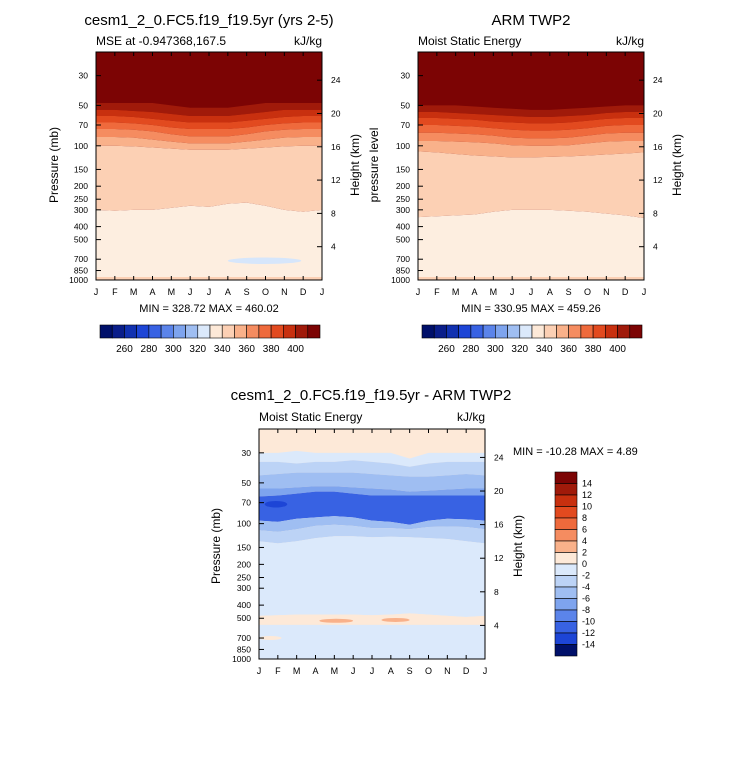  I want to click on y-tick-label: 30, so click(406, 76).